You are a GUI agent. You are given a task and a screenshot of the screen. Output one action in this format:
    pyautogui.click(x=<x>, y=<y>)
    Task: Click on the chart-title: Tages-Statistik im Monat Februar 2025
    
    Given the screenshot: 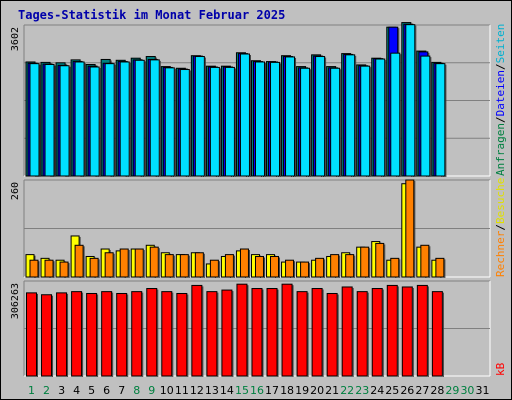 What is the action you would take?
    pyautogui.click(x=152, y=15)
    